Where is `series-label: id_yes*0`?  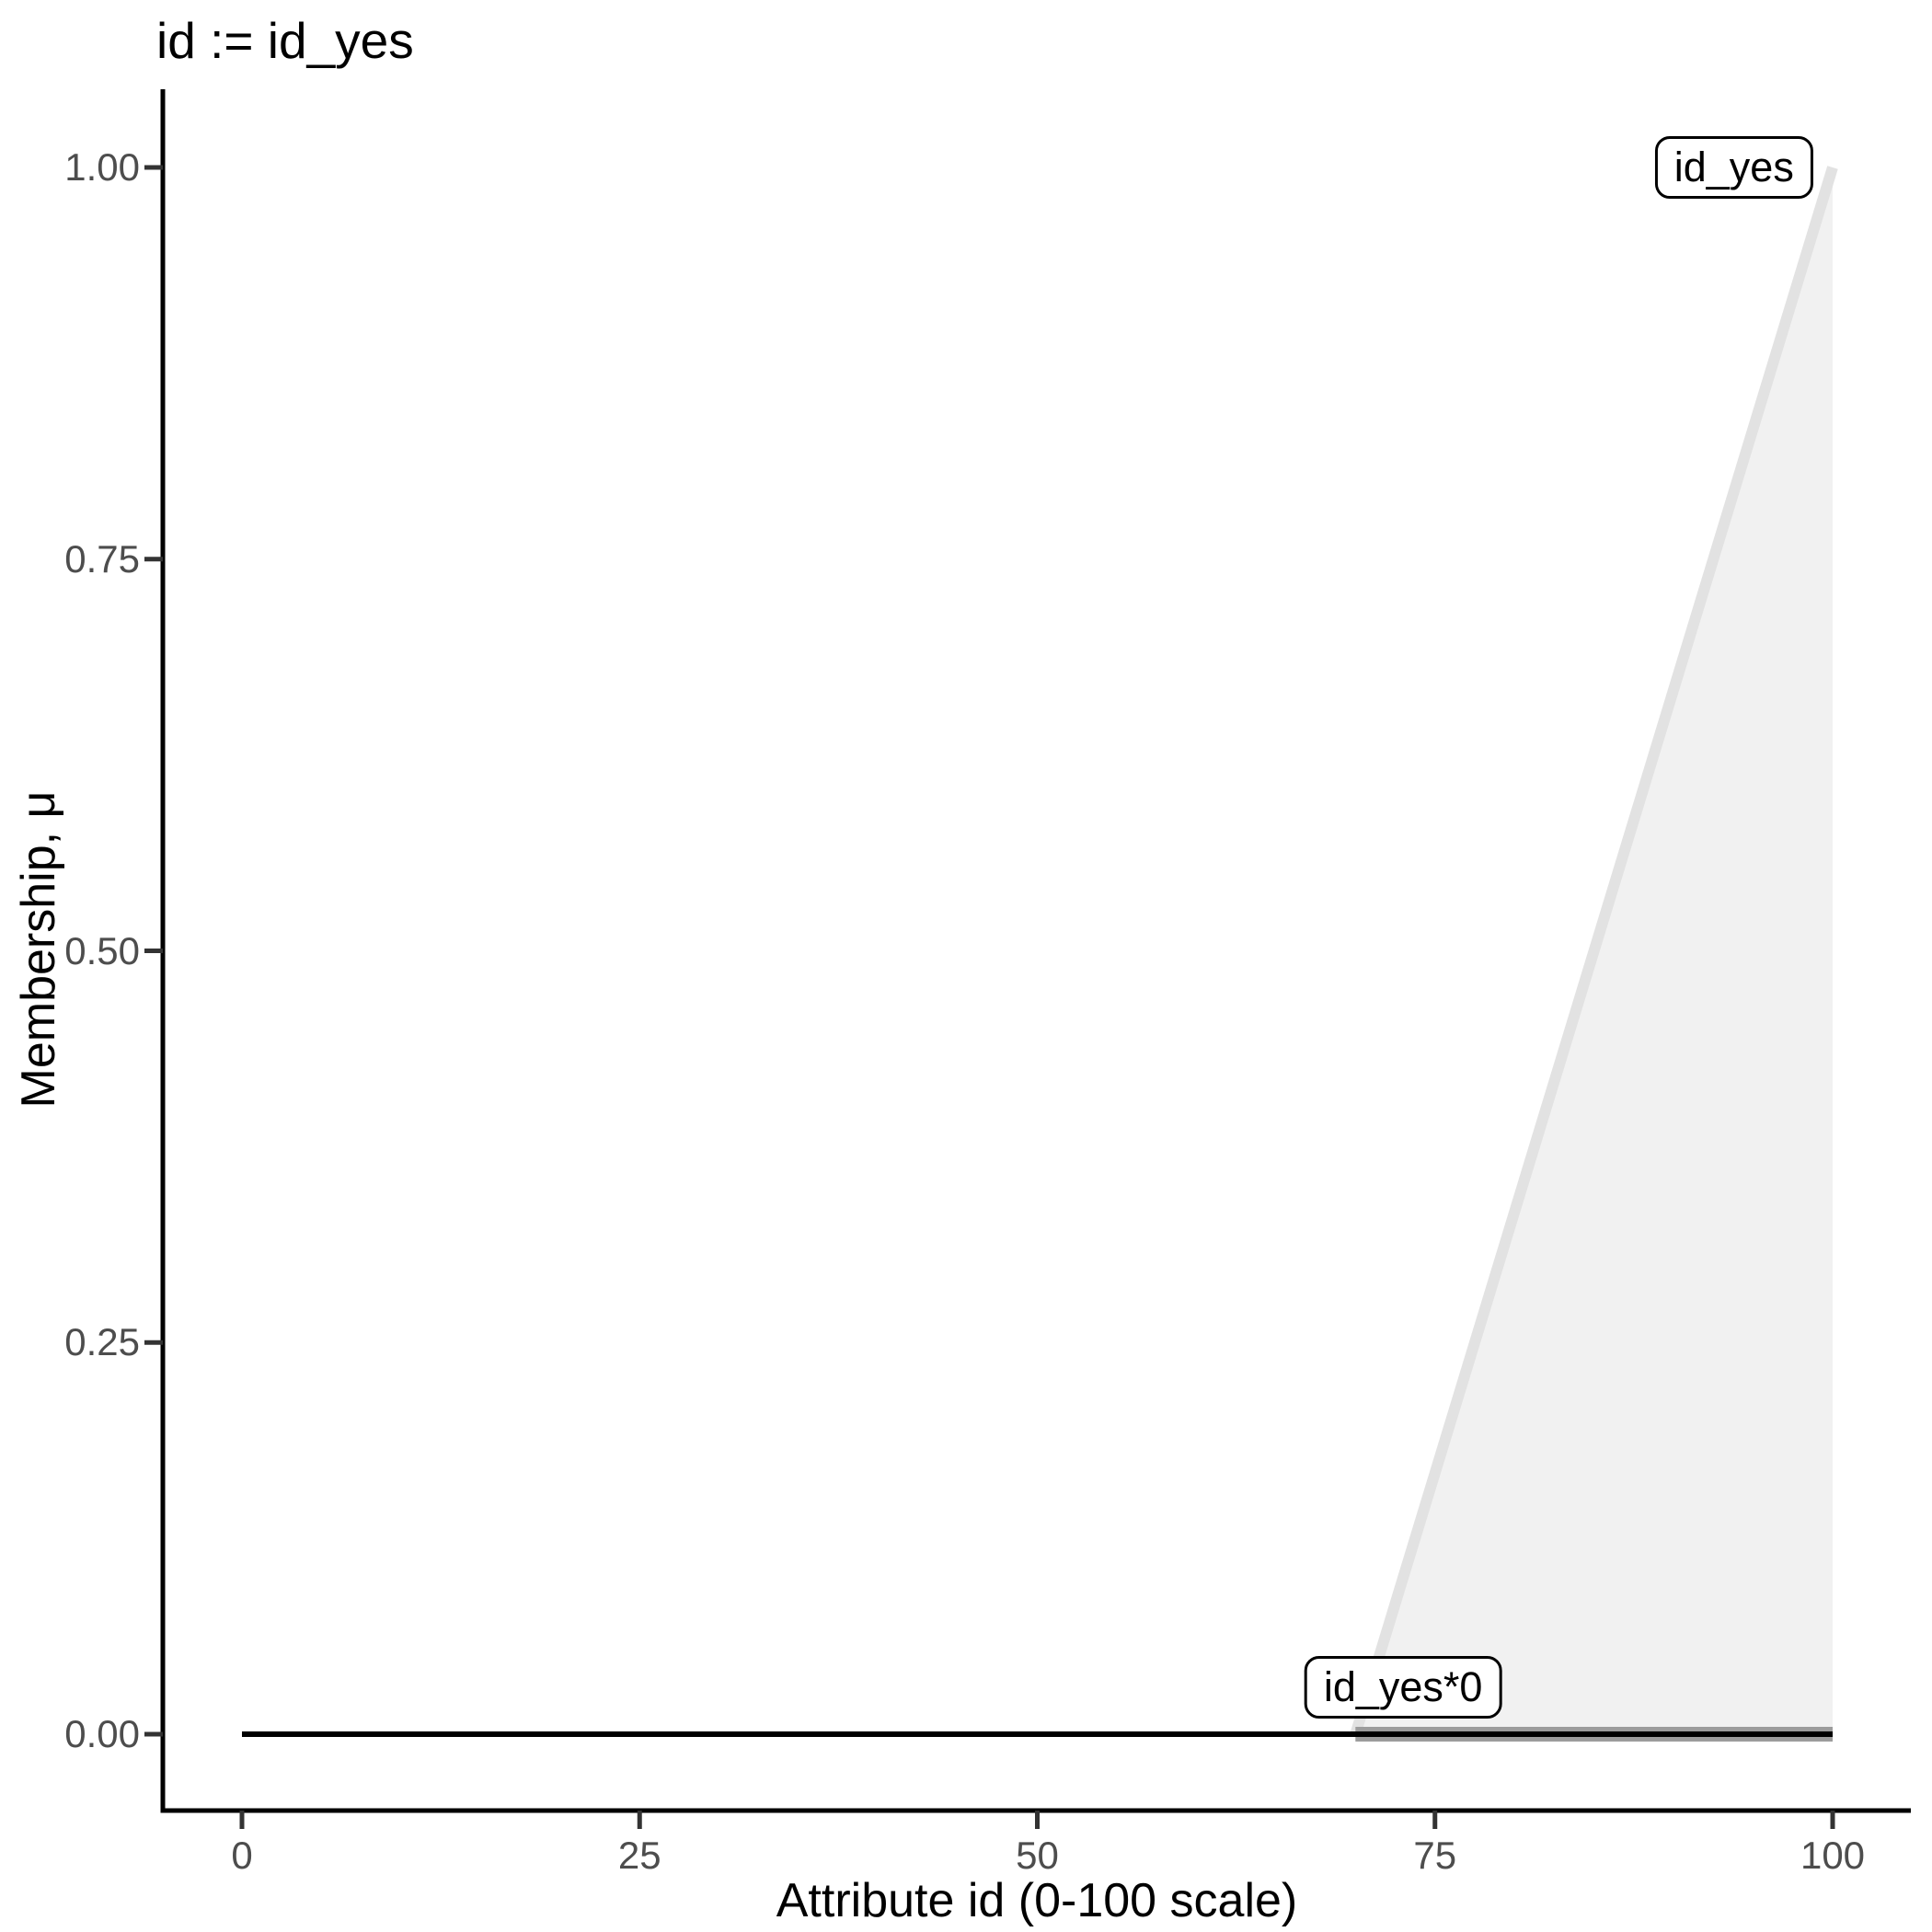
series-label: id_yes*0 is located at coordinates (1403, 1687).